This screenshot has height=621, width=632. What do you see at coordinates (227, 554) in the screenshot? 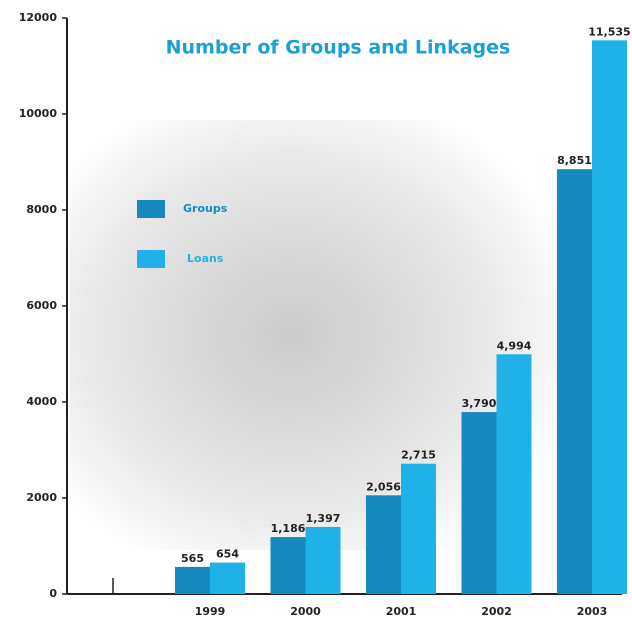
I see `value-label: 654` at bounding box center [227, 554].